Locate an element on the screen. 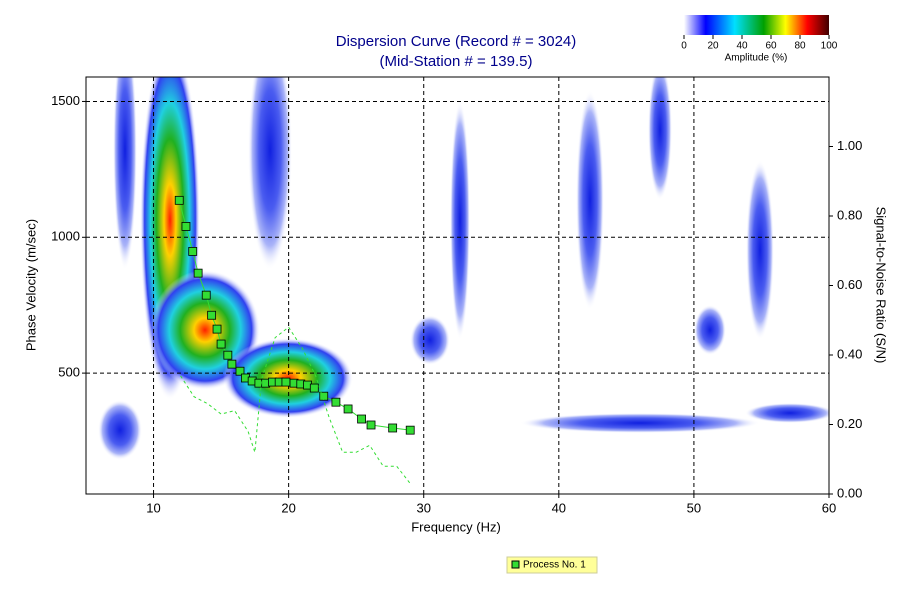  colorbar-tick-label: 20 is located at coordinates (713, 46).